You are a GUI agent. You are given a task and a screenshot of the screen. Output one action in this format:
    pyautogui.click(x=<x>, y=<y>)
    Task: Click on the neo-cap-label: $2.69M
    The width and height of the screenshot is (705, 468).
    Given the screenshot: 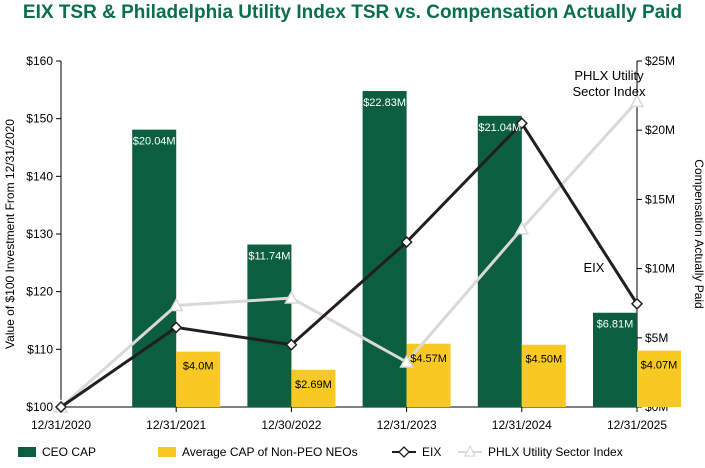 What is the action you would take?
    pyautogui.click(x=313, y=385)
    